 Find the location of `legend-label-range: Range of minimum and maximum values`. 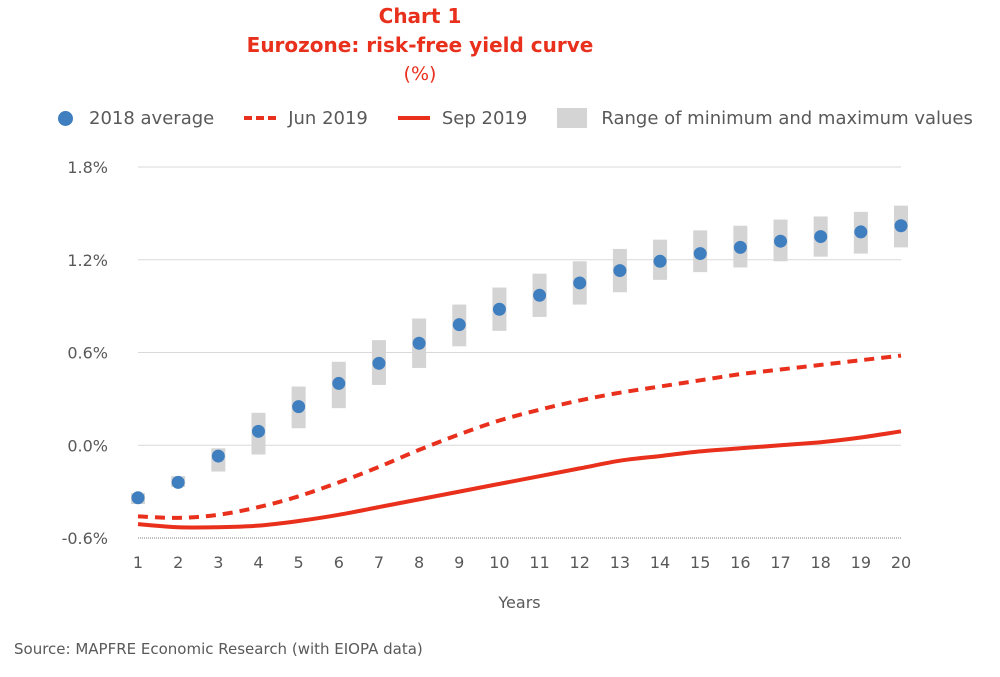

legend-label-range: Range of minimum and maximum values is located at coordinates (787, 118).